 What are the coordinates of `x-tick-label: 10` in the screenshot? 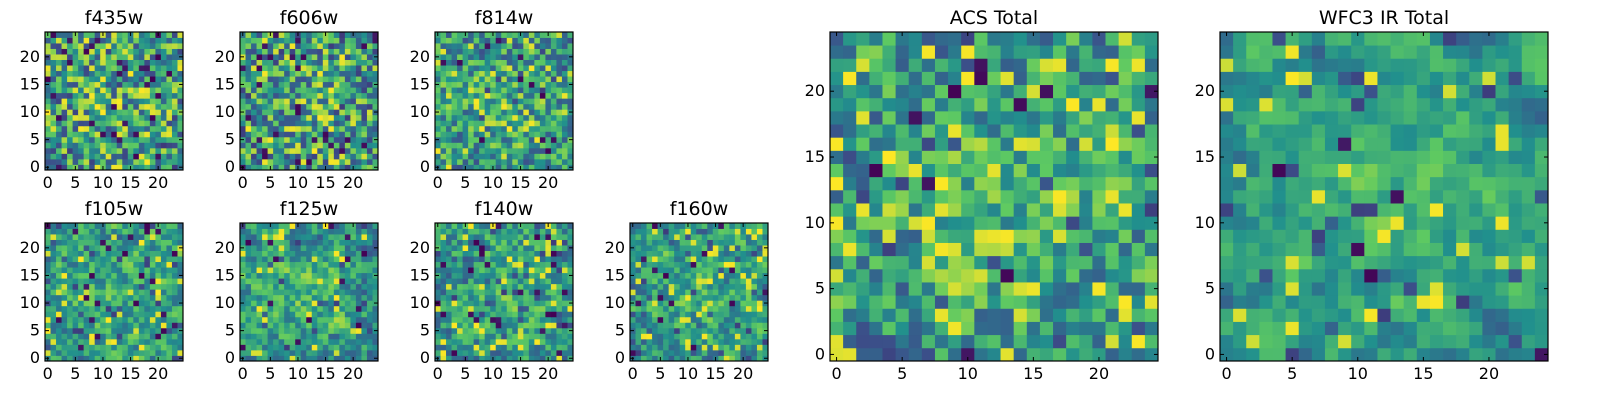 It's located at (493, 373).